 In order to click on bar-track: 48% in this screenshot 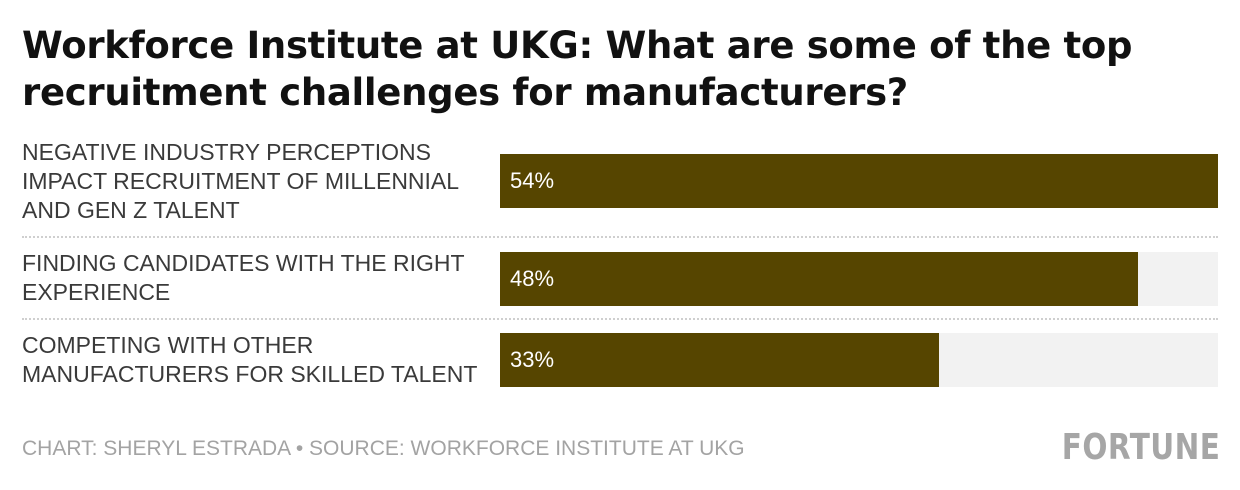, I will do `click(859, 279)`.